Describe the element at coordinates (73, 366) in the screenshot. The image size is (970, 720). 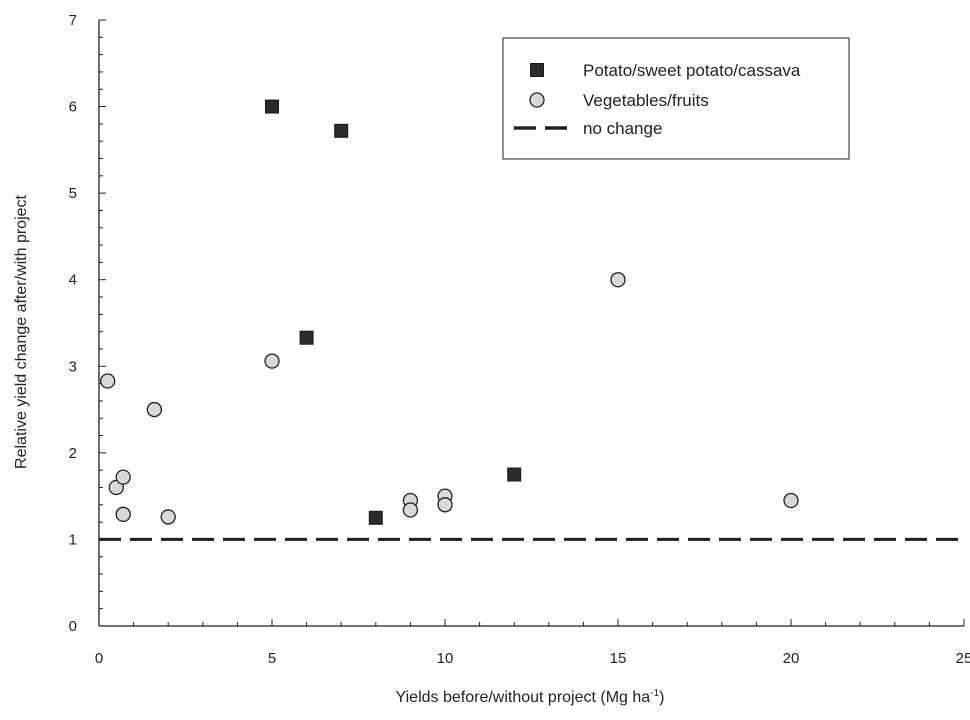
I see `y-tick-label: 3` at that location.